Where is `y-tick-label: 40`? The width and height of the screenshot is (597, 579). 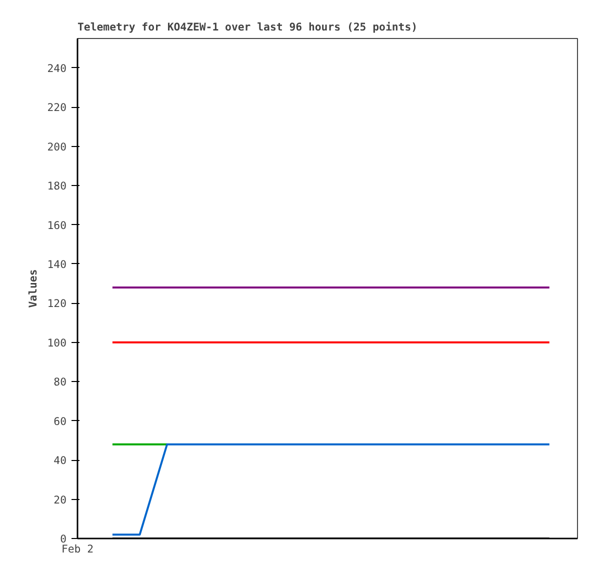 y-tick-label: 40 is located at coordinates (60, 461).